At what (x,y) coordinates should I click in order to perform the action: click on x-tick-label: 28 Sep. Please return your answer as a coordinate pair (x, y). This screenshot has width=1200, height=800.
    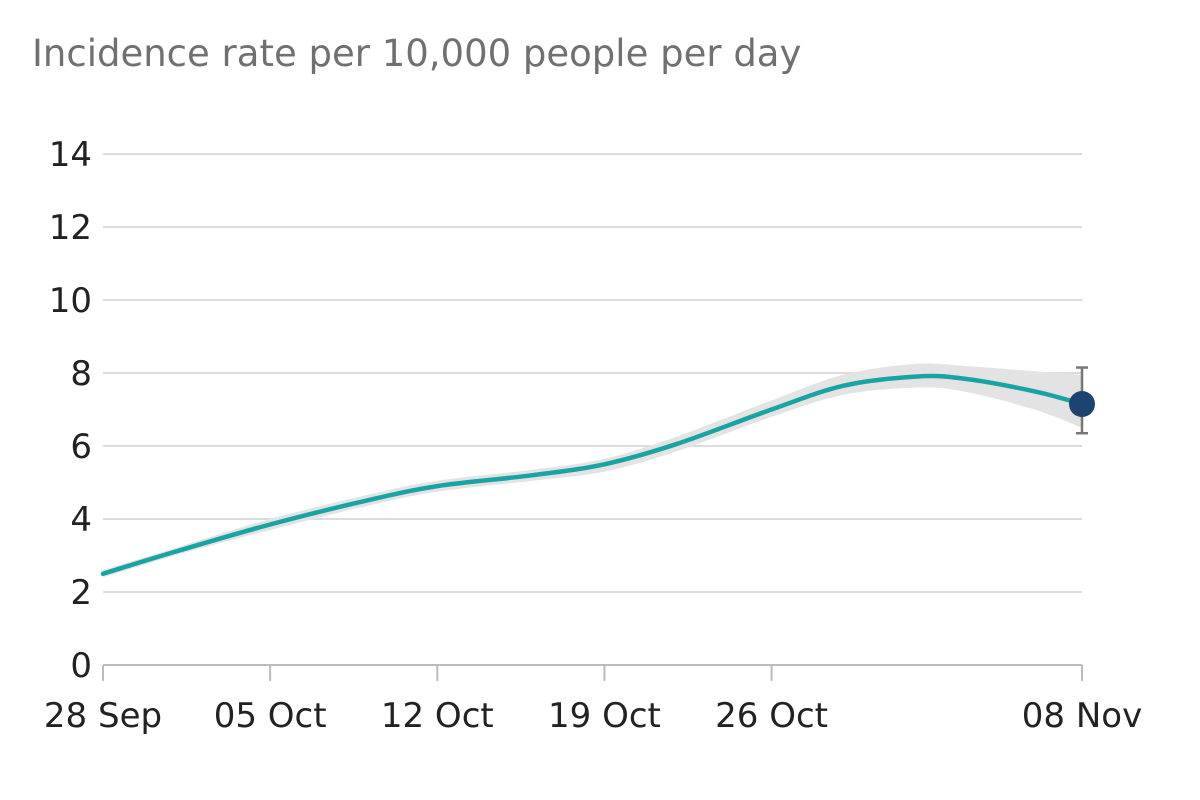
    Looking at the image, I should click on (103, 716).